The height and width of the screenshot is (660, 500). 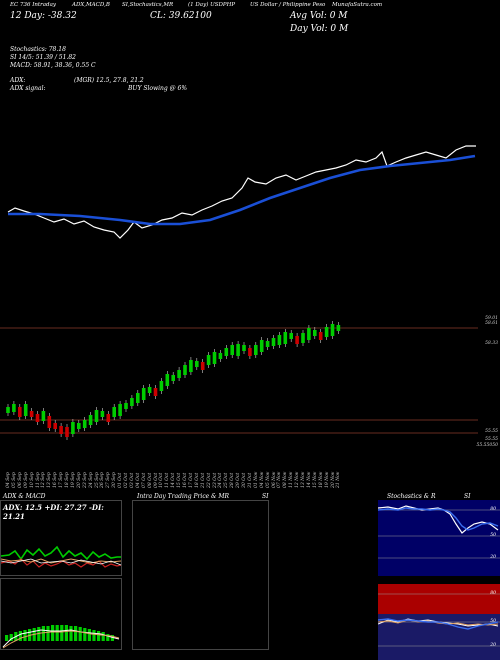 What do you see at coordinates (158, 88) in the screenshot?
I see `buy-signal: BUY Slowing @ 6%` at bounding box center [158, 88].